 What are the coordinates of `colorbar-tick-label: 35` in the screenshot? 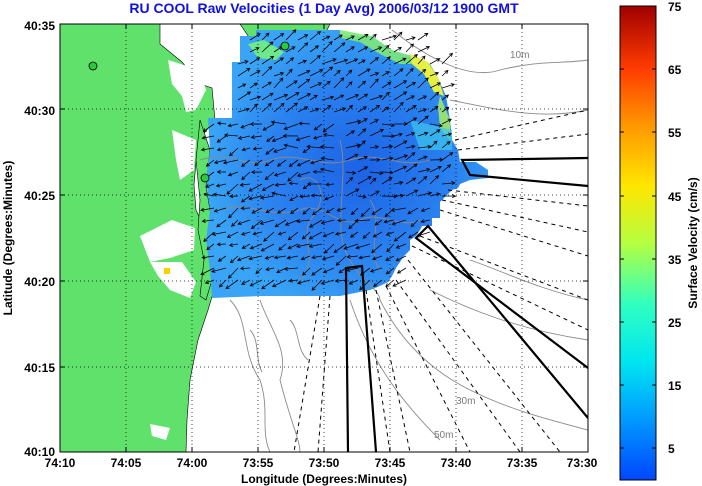 It's located at (675, 260).